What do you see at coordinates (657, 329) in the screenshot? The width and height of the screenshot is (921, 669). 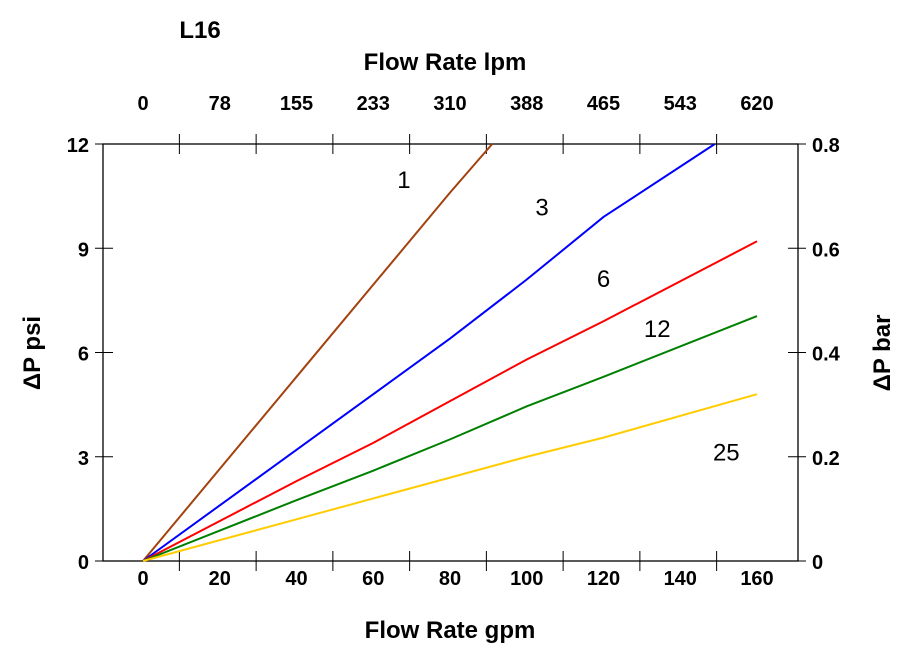 I see `series-label: 12` at bounding box center [657, 329].